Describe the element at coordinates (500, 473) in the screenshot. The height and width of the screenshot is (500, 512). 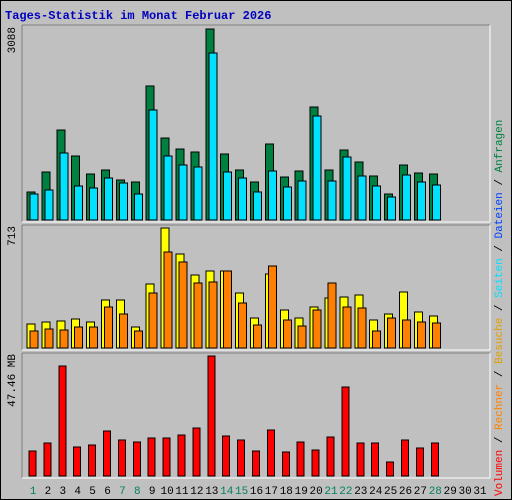
I see `legend-entry: Volumen` at that location.